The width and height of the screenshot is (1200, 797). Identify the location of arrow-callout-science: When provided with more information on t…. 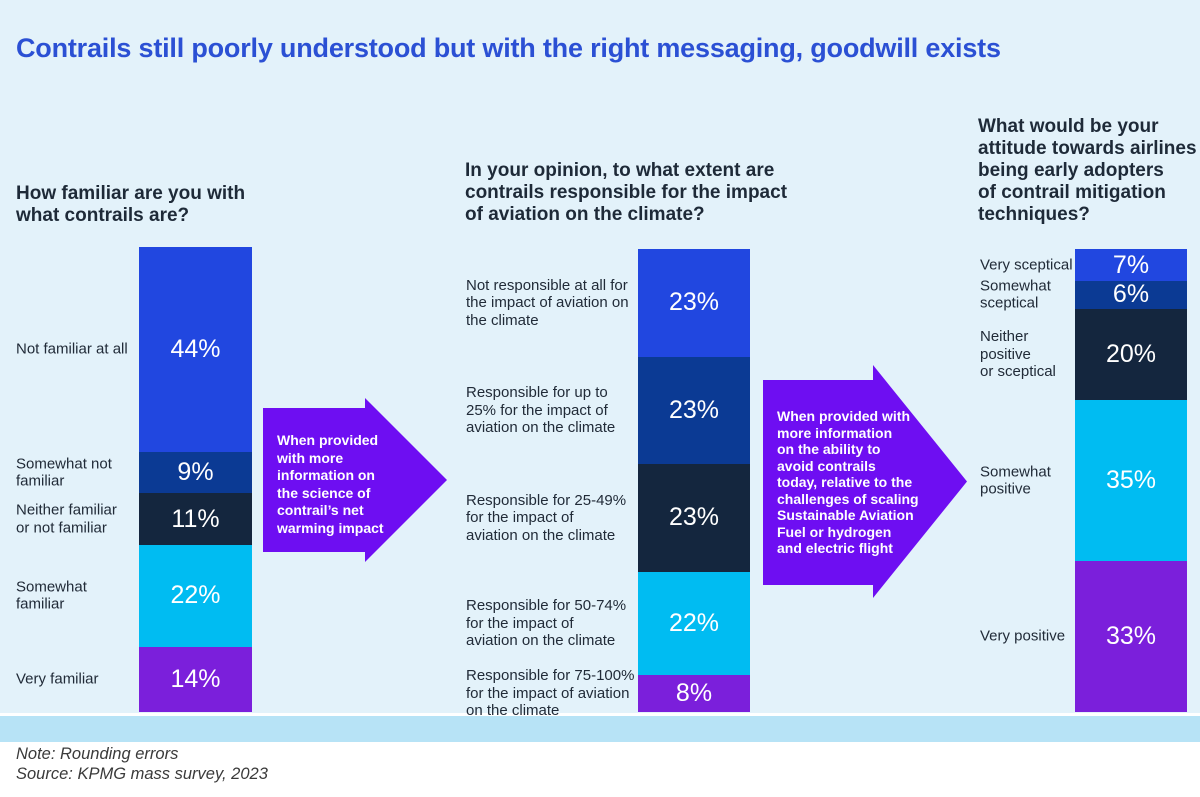
(355, 480).